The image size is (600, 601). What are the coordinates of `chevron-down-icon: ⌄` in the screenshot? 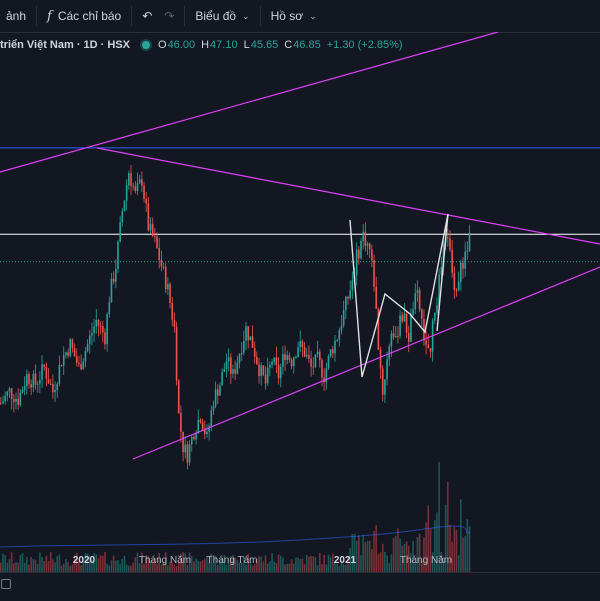 It's located at (313, 15).